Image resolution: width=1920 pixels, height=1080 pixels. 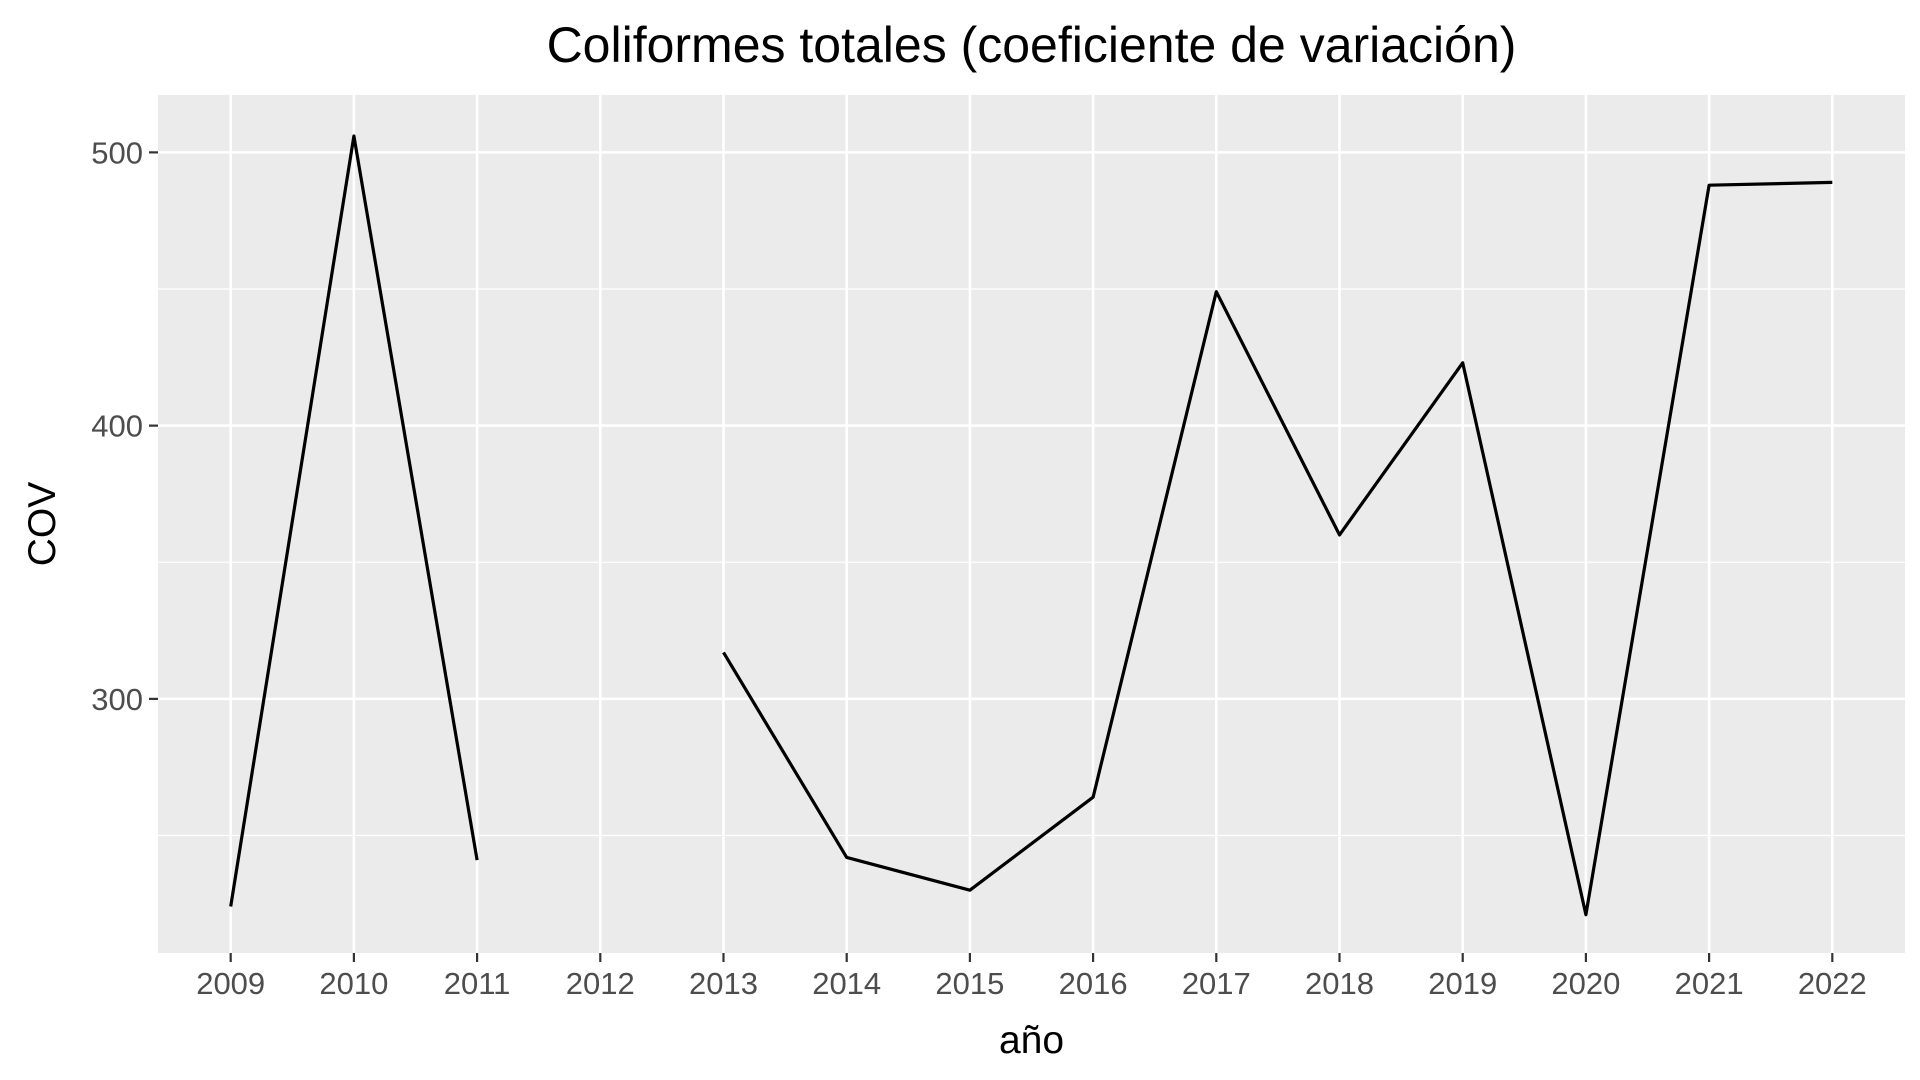 I want to click on x-tick-label: 2018, so click(x=1339, y=983).